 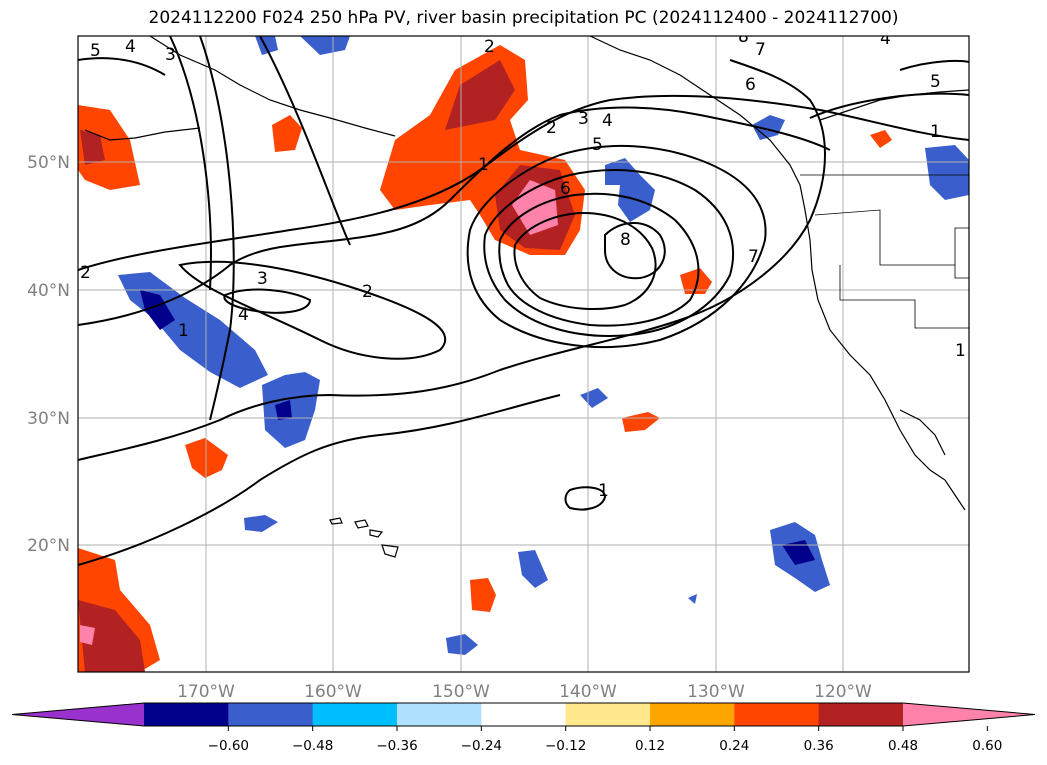 I want to click on colorbar-tick-label: −0.60, so click(x=228, y=746).